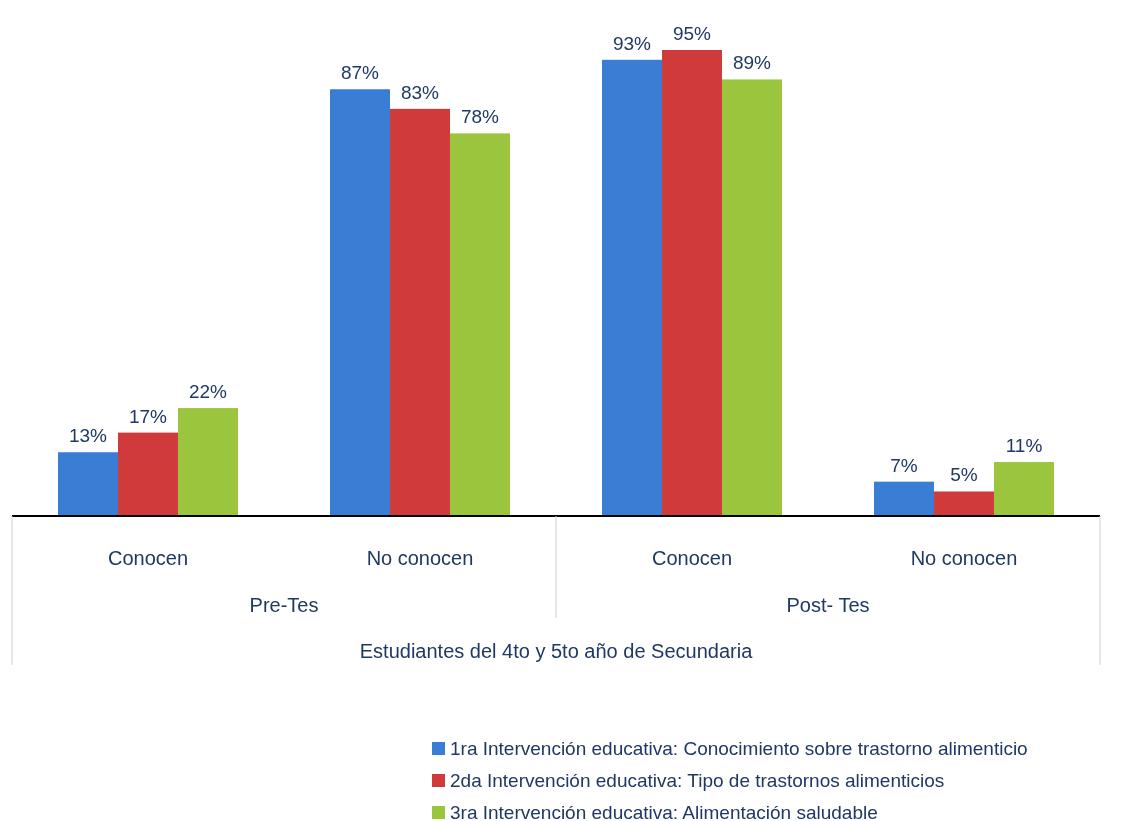 The width and height of the screenshot is (1145, 821). Describe the element at coordinates (420, 92) in the screenshot. I see `data-label: 83%` at that location.